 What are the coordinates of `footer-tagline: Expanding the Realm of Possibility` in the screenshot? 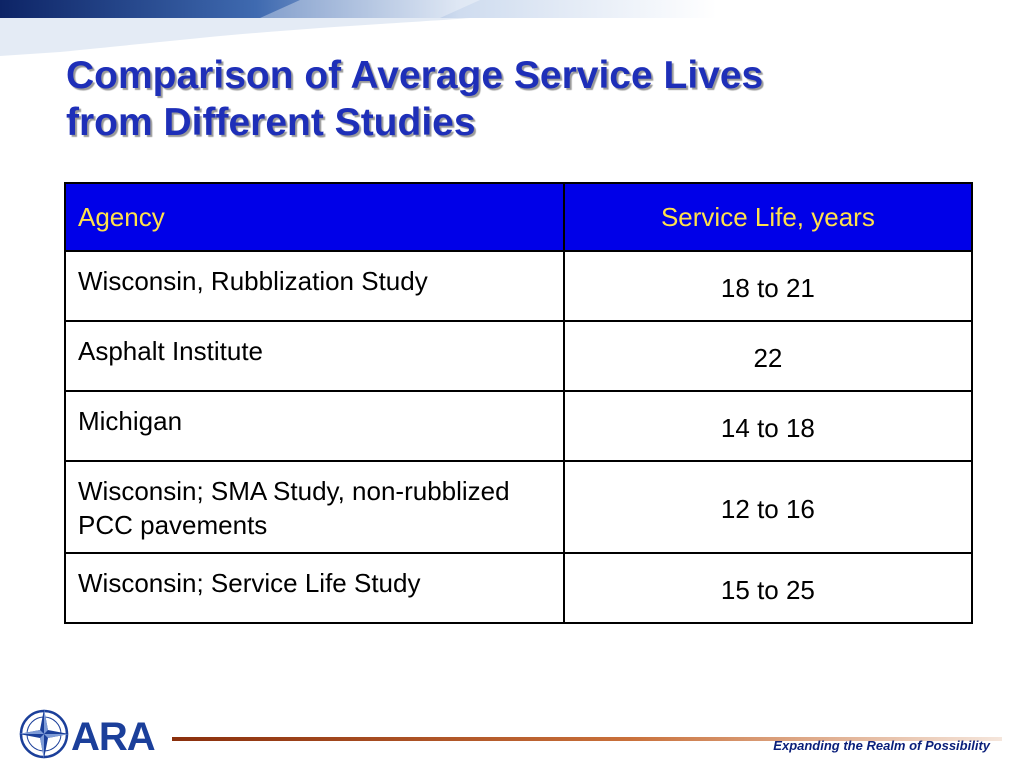 It's located at (881, 745).